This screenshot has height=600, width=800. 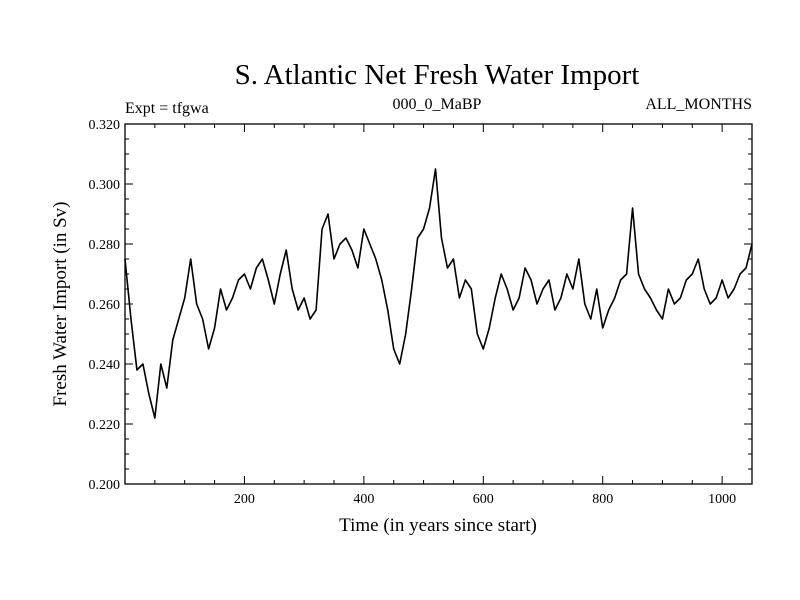 What do you see at coordinates (105, 485) in the screenshot?
I see `y-tick-label: 0.200` at bounding box center [105, 485].